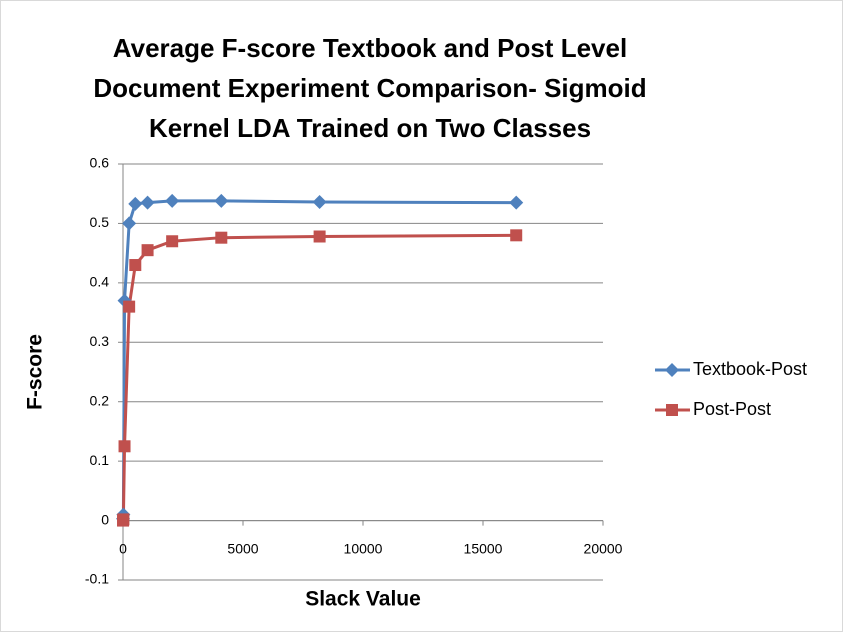  What do you see at coordinates (100, 400) in the screenshot?
I see `y-tick-label: 0.2` at bounding box center [100, 400].